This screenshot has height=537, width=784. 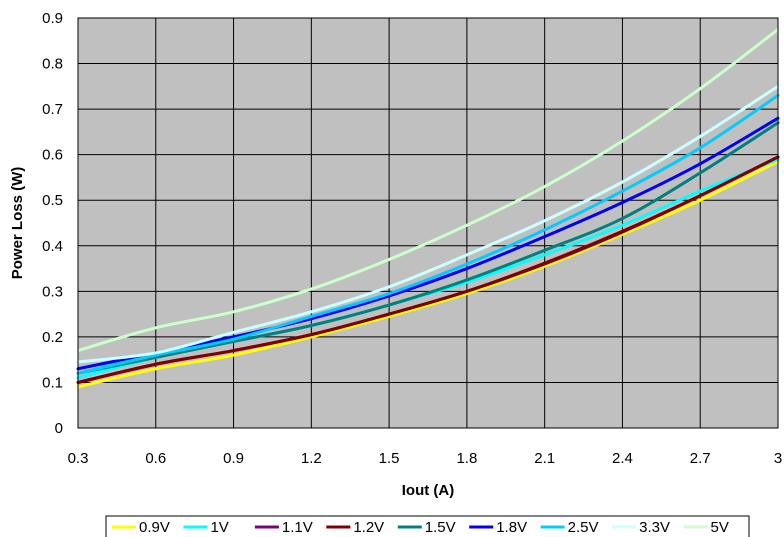 What do you see at coordinates (52, 18) in the screenshot?
I see `y-tick-label: 0.9` at bounding box center [52, 18].